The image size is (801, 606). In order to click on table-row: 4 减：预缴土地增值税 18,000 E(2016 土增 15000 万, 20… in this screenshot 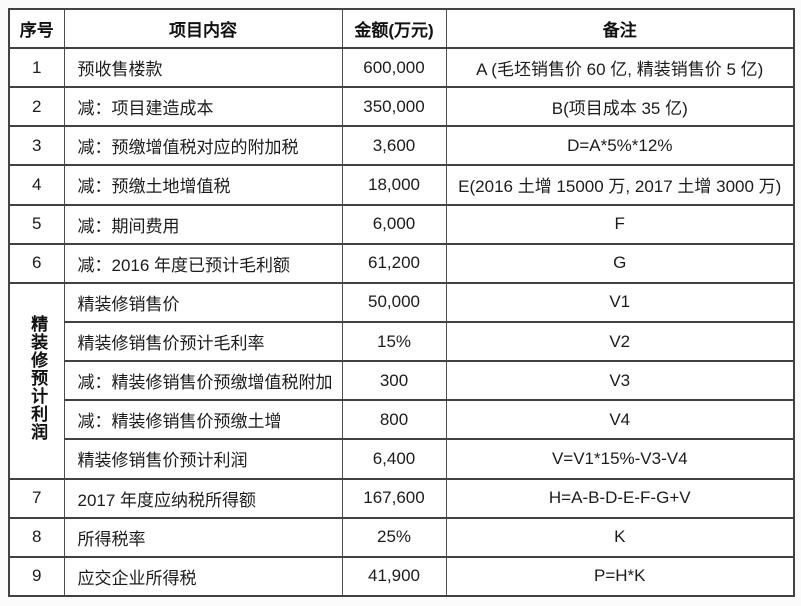, I will do `click(401, 185)`.